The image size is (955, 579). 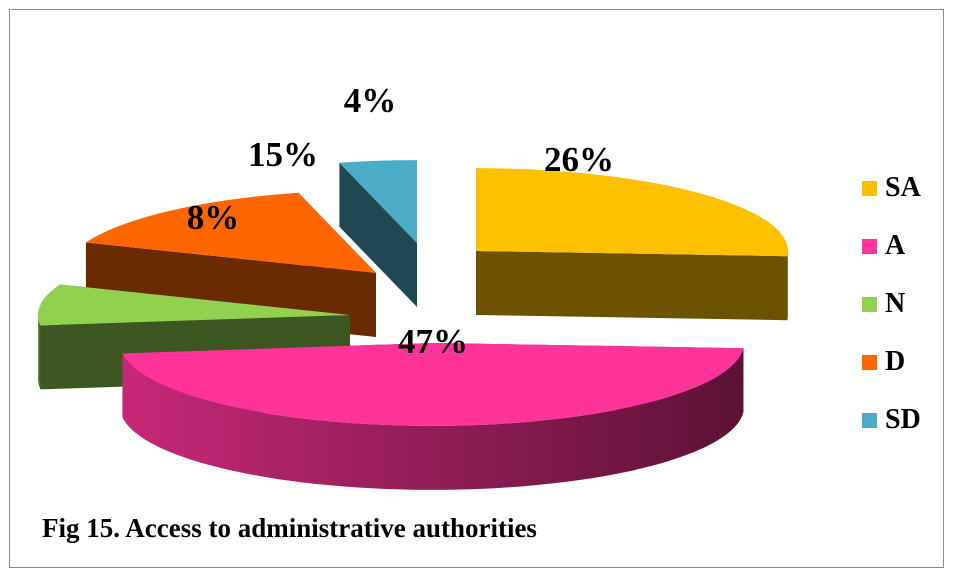 I want to click on legend-label: SD, so click(x=903, y=419).